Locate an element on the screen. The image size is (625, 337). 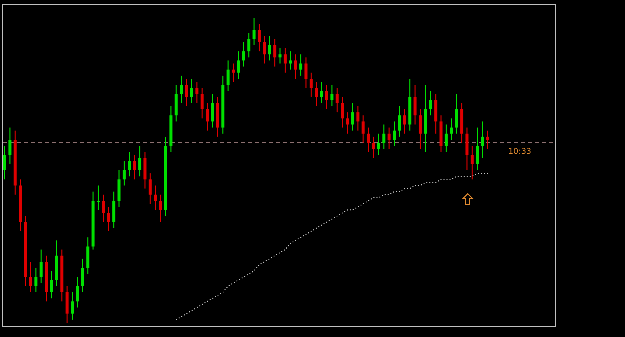
text: 10:33 is located at coordinates (520, 151).